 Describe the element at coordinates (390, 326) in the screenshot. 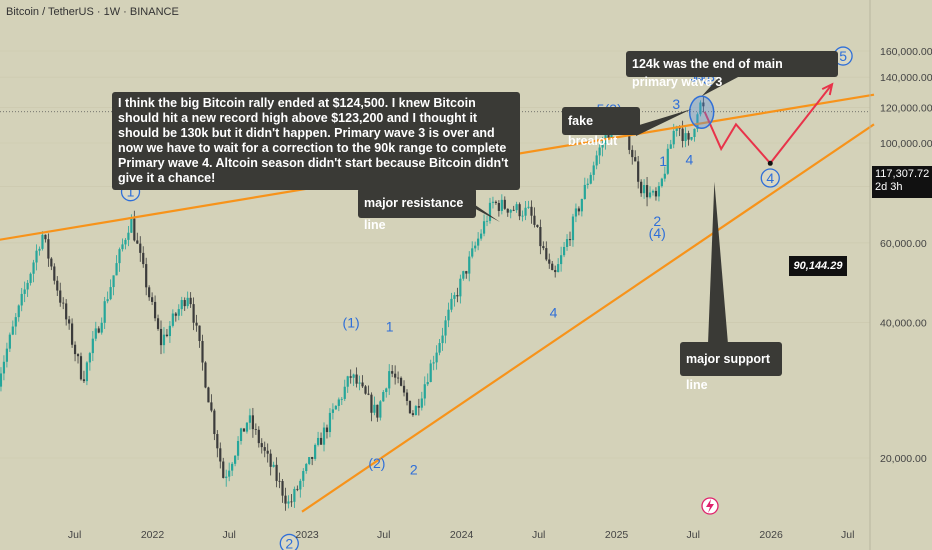

I see `wave-label: 1` at that location.